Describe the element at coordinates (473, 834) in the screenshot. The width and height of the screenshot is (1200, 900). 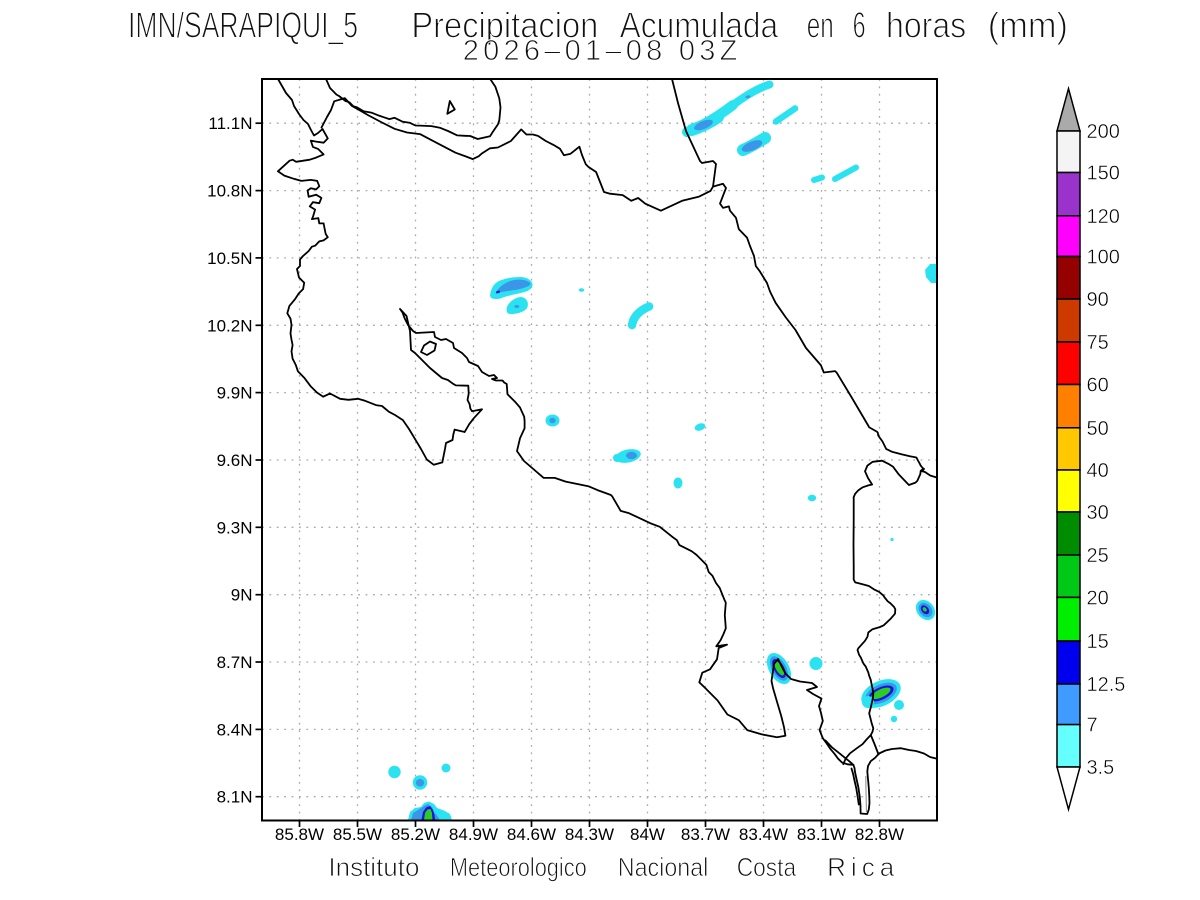
I see `svg-text: 84.9W` at that location.